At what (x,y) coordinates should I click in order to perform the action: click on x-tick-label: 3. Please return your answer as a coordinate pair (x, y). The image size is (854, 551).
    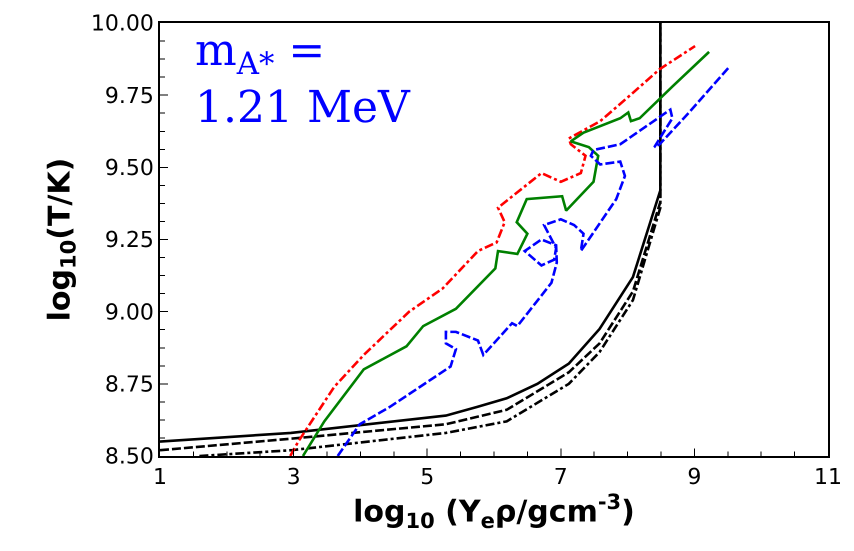
    Looking at the image, I should click on (293, 477).